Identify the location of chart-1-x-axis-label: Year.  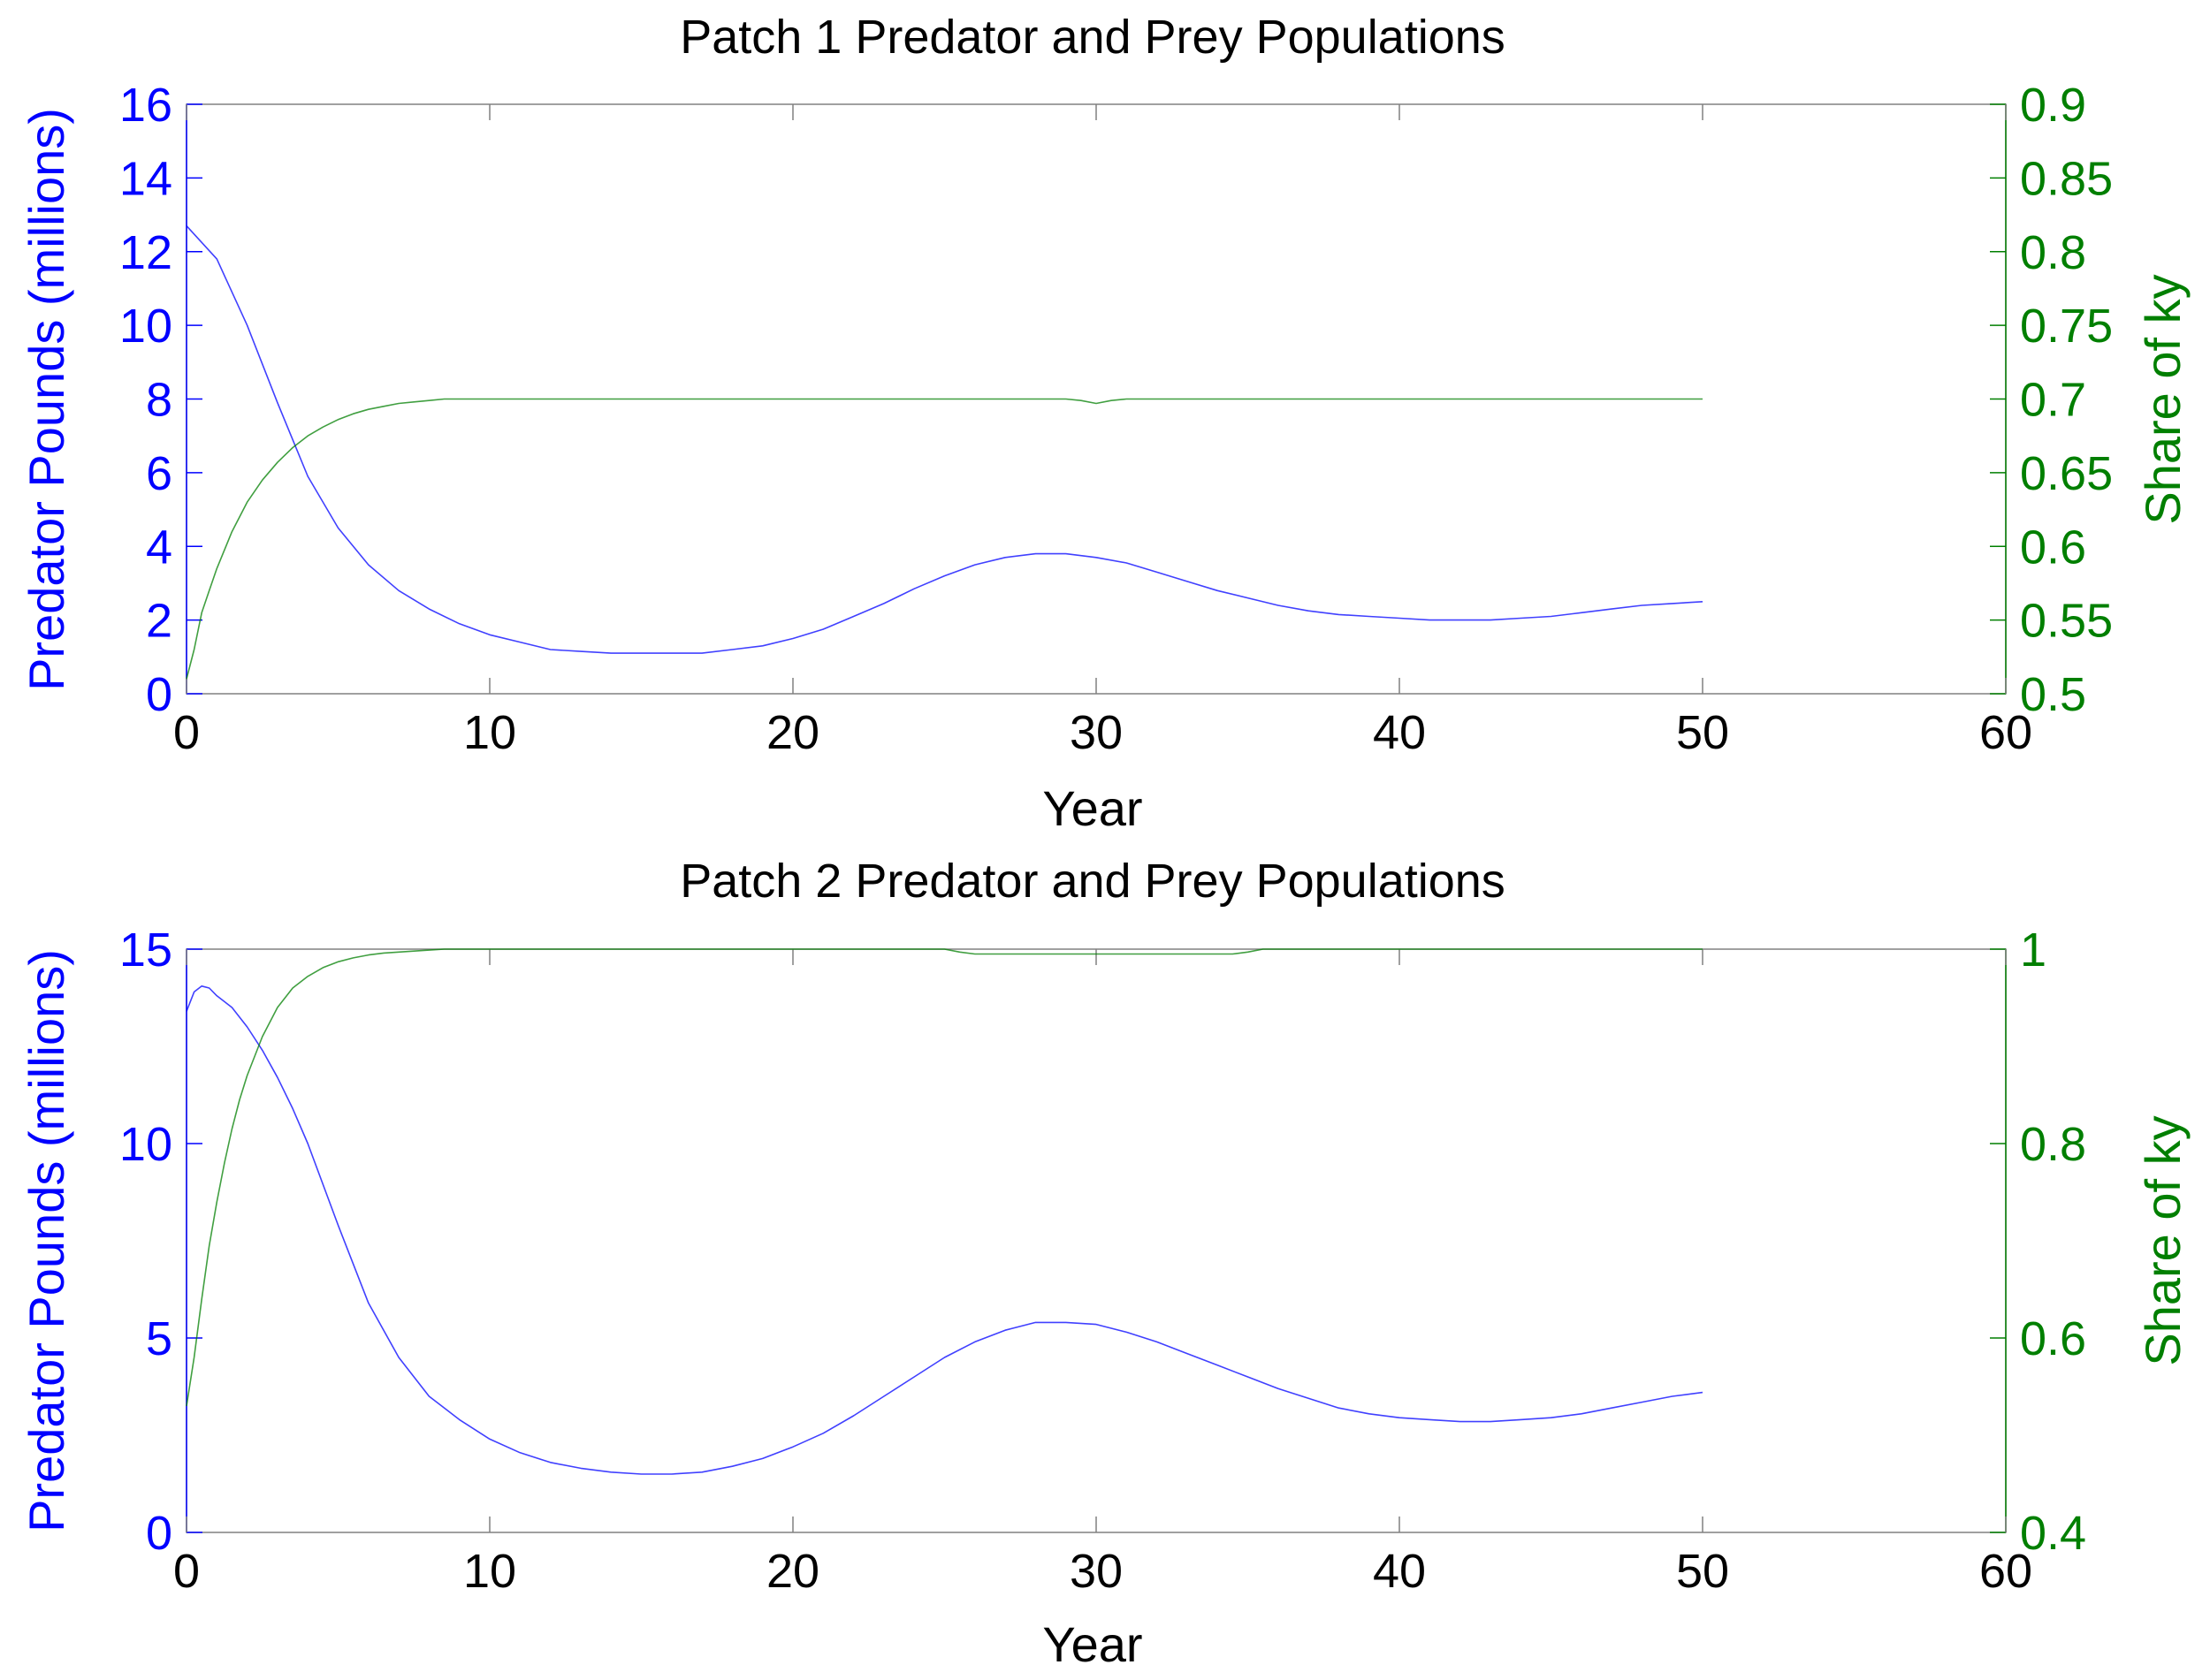
(1092, 808).